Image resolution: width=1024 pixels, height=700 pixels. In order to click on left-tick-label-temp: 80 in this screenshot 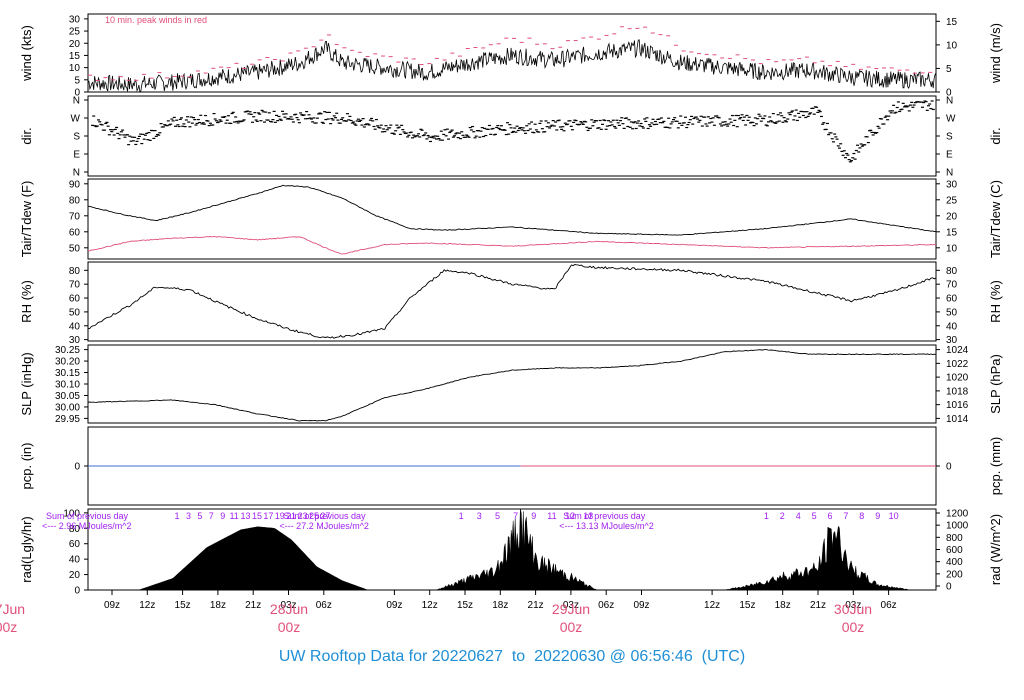, I will do `click(75, 200)`.